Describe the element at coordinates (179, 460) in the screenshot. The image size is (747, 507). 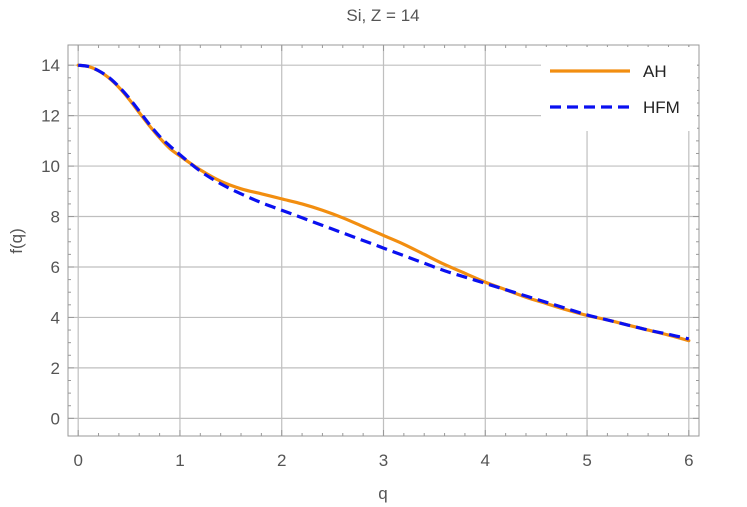
I see `x-tick-label: 1` at that location.